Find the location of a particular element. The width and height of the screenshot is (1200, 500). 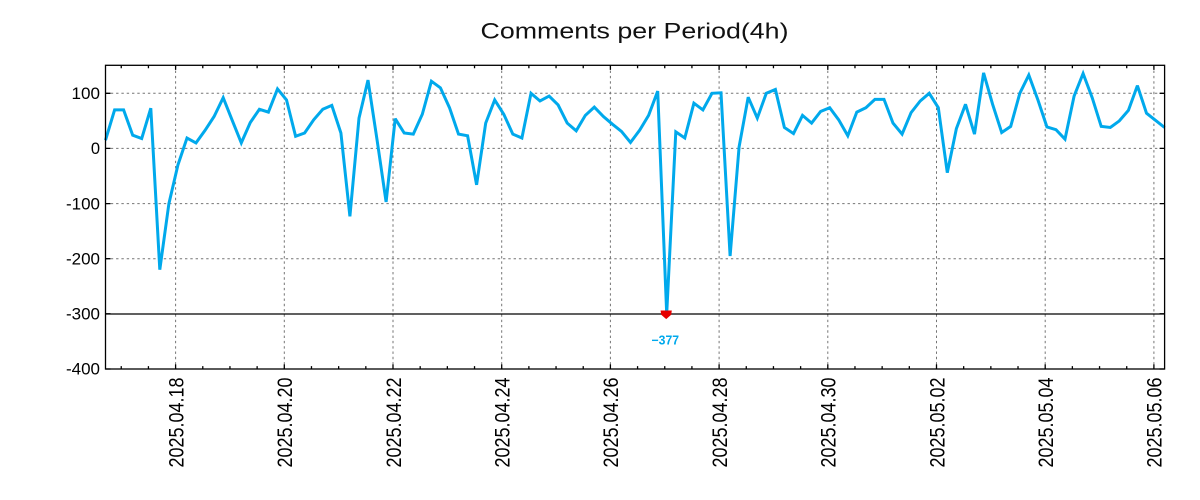

svg-text: -200 is located at coordinates (83, 259).